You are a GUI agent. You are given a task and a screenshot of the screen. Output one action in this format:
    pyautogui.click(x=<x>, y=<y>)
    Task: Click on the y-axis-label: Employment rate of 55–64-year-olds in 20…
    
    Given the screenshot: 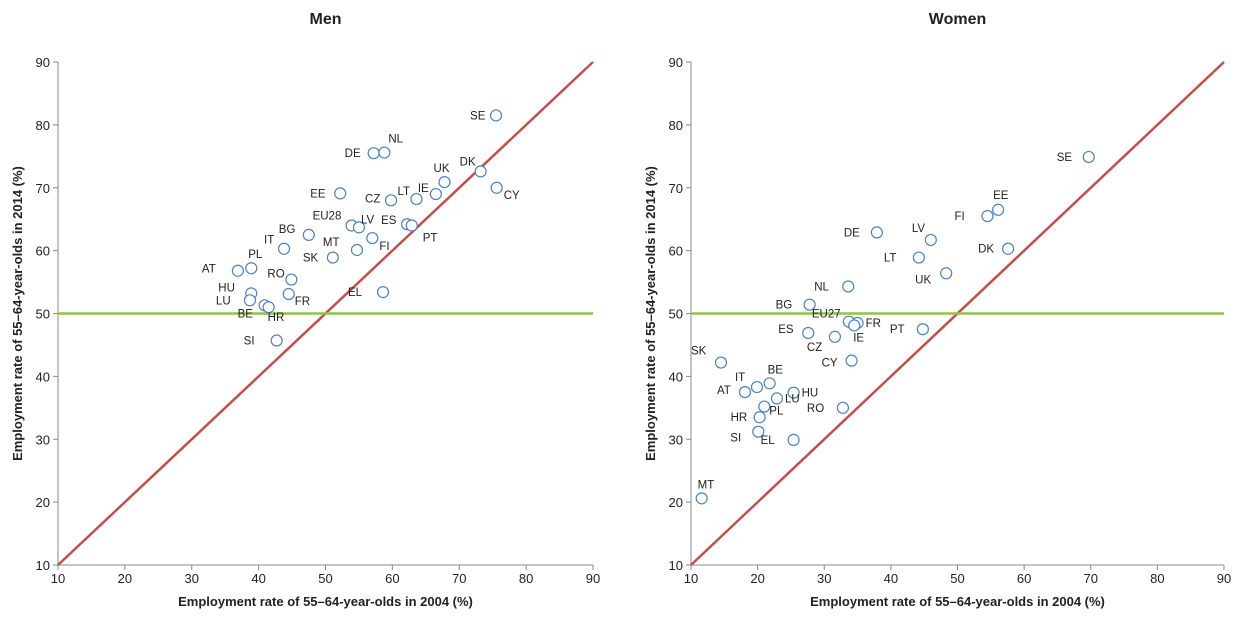 What is the action you would take?
    pyautogui.click(x=650, y=313)
    